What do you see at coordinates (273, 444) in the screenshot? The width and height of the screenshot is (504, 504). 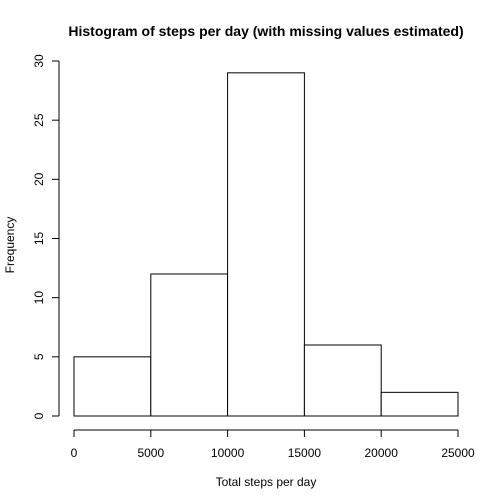 I see `x-axis: 0 5000 10000 15000 20000 25000` at bounding box center [273, 444].